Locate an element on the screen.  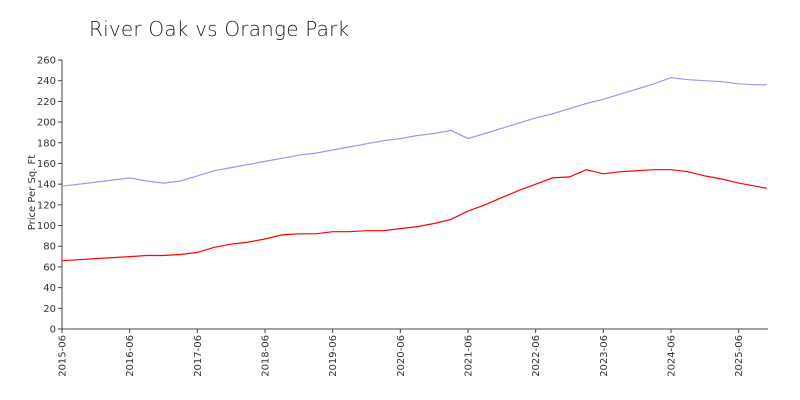
x-tick-label: 2023-06 is located at coordinates (604, 356).